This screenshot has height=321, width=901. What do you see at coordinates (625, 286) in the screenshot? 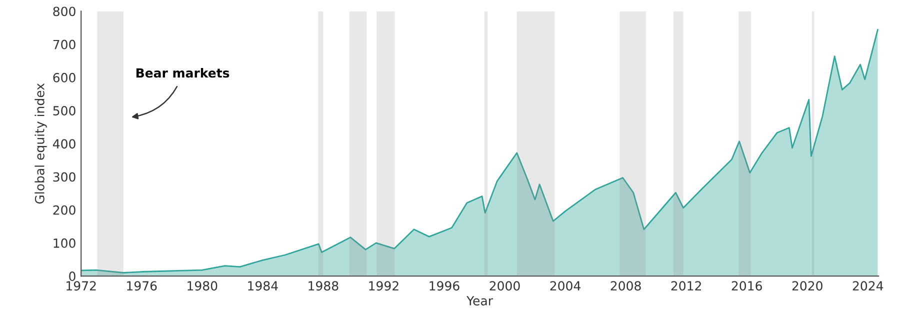
I see `x-tick-label: 2008` at bounding box center [625, 286].